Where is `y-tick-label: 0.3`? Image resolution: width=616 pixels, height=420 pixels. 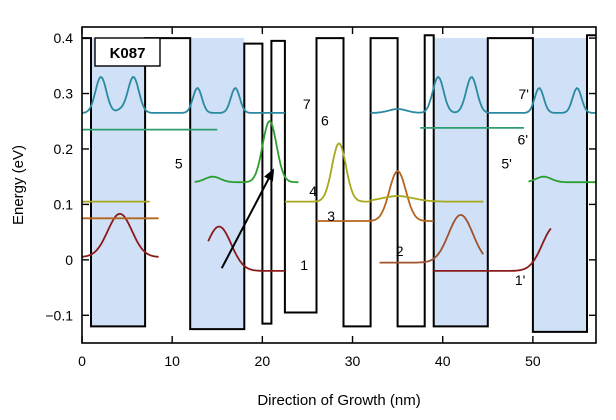 y-tick-label: 0.3 is located at coordinates (64, 94).